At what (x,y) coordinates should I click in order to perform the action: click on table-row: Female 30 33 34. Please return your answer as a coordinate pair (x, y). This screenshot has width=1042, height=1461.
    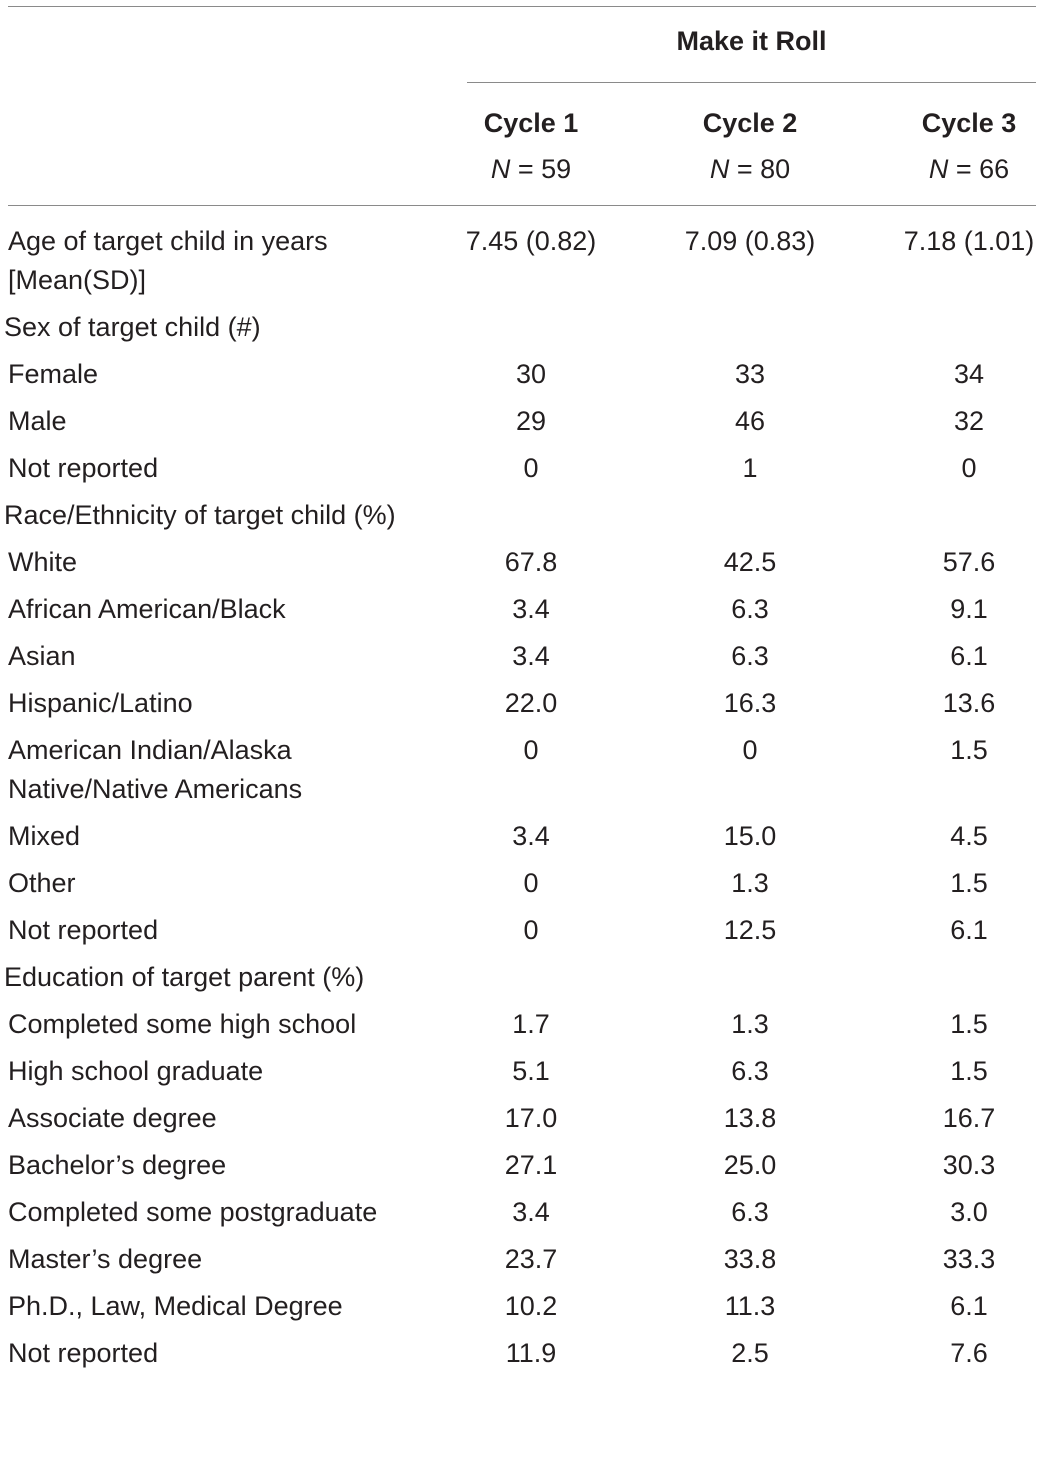
    Looking at the image, I should click on (521, 374).